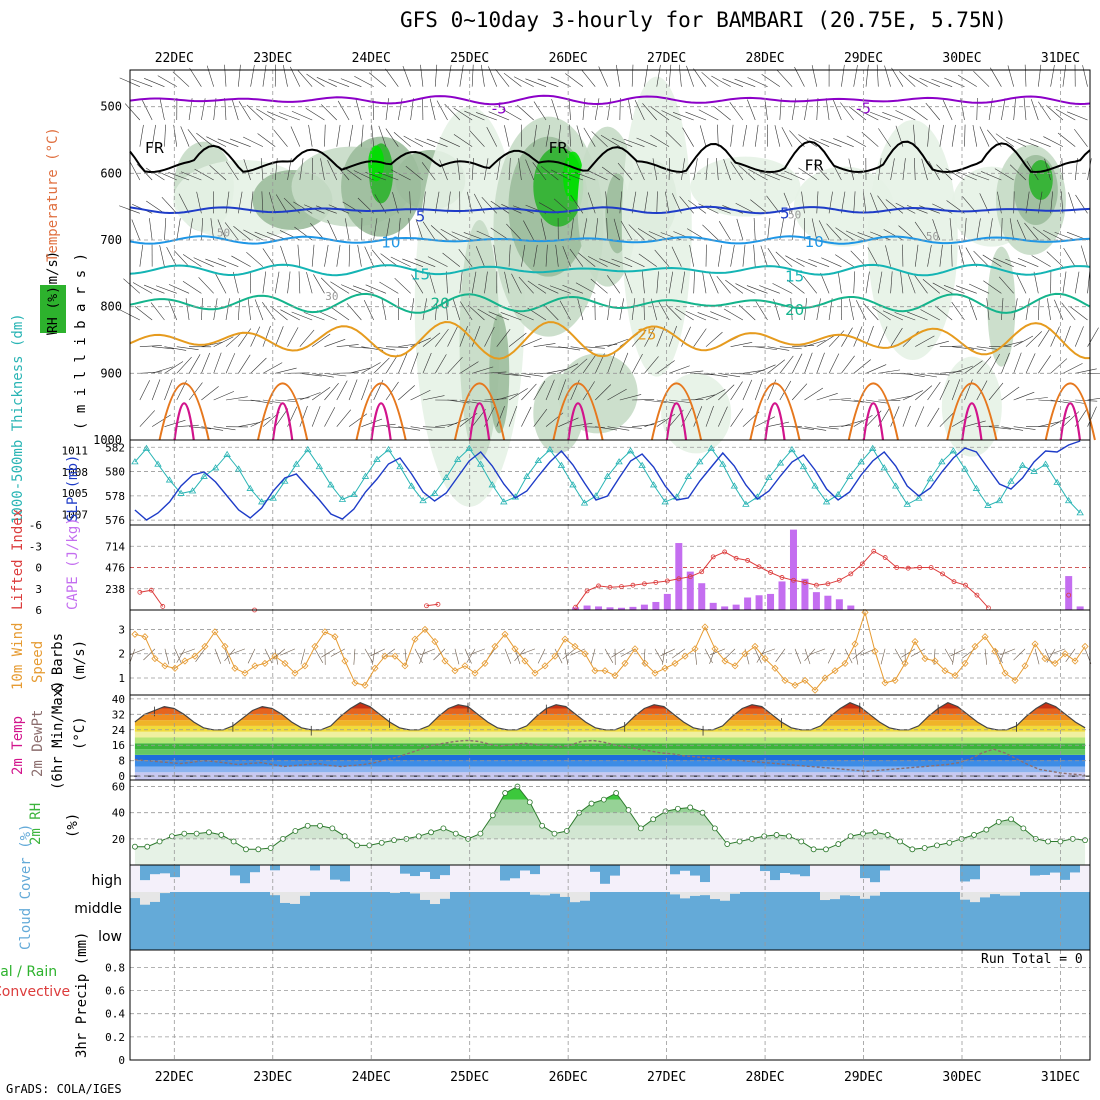  What do you see at coordinates (107, 440) in the screenshot?
I see `pressure-tick-label-5: 1000` at bounding box center [107, 440].